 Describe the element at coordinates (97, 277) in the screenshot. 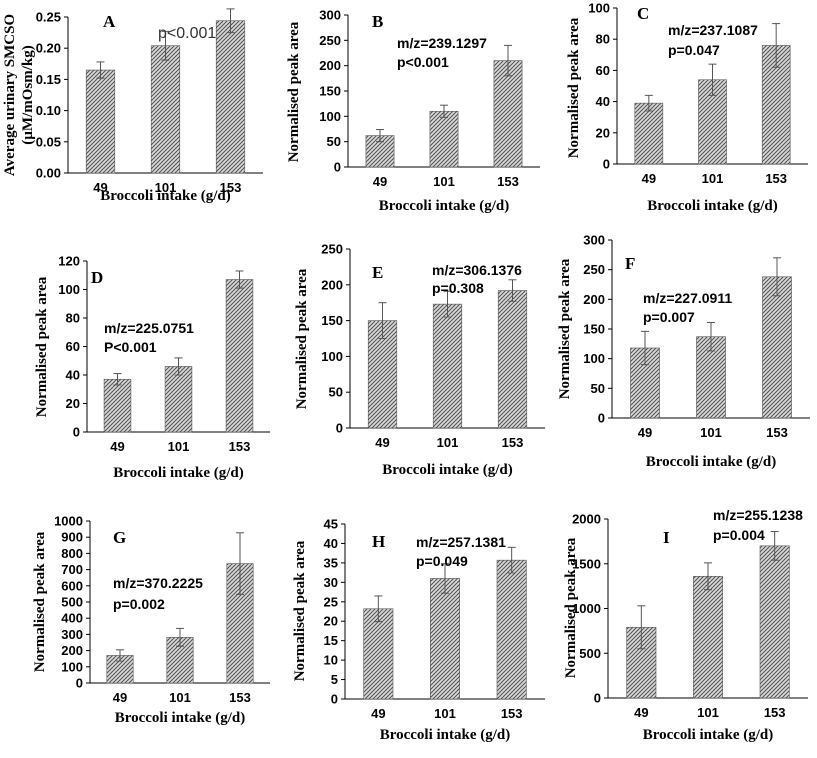

I see `panel-letter: D` at that location.